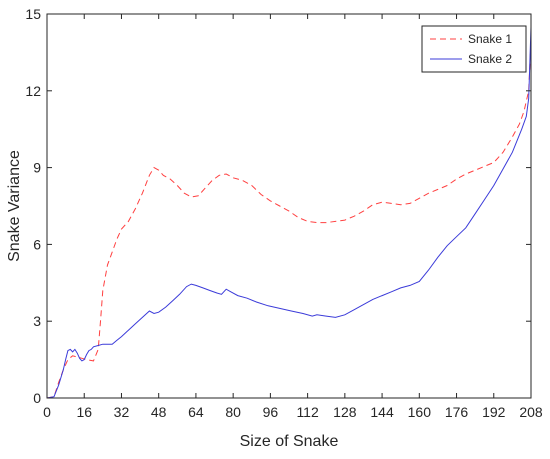 This screenshot has width=550, height=459. What do you see at coordinates (420, 412) in the screenshot?
I see `x-tick-label: 160` at bounding box center [420, 412].